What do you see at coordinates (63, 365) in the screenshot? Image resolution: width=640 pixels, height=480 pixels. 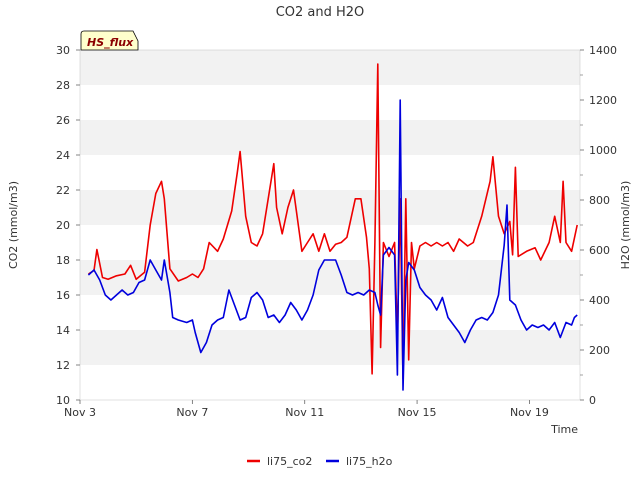 I see `y-left-tick-label: 12` at bounding box center [63, 365].